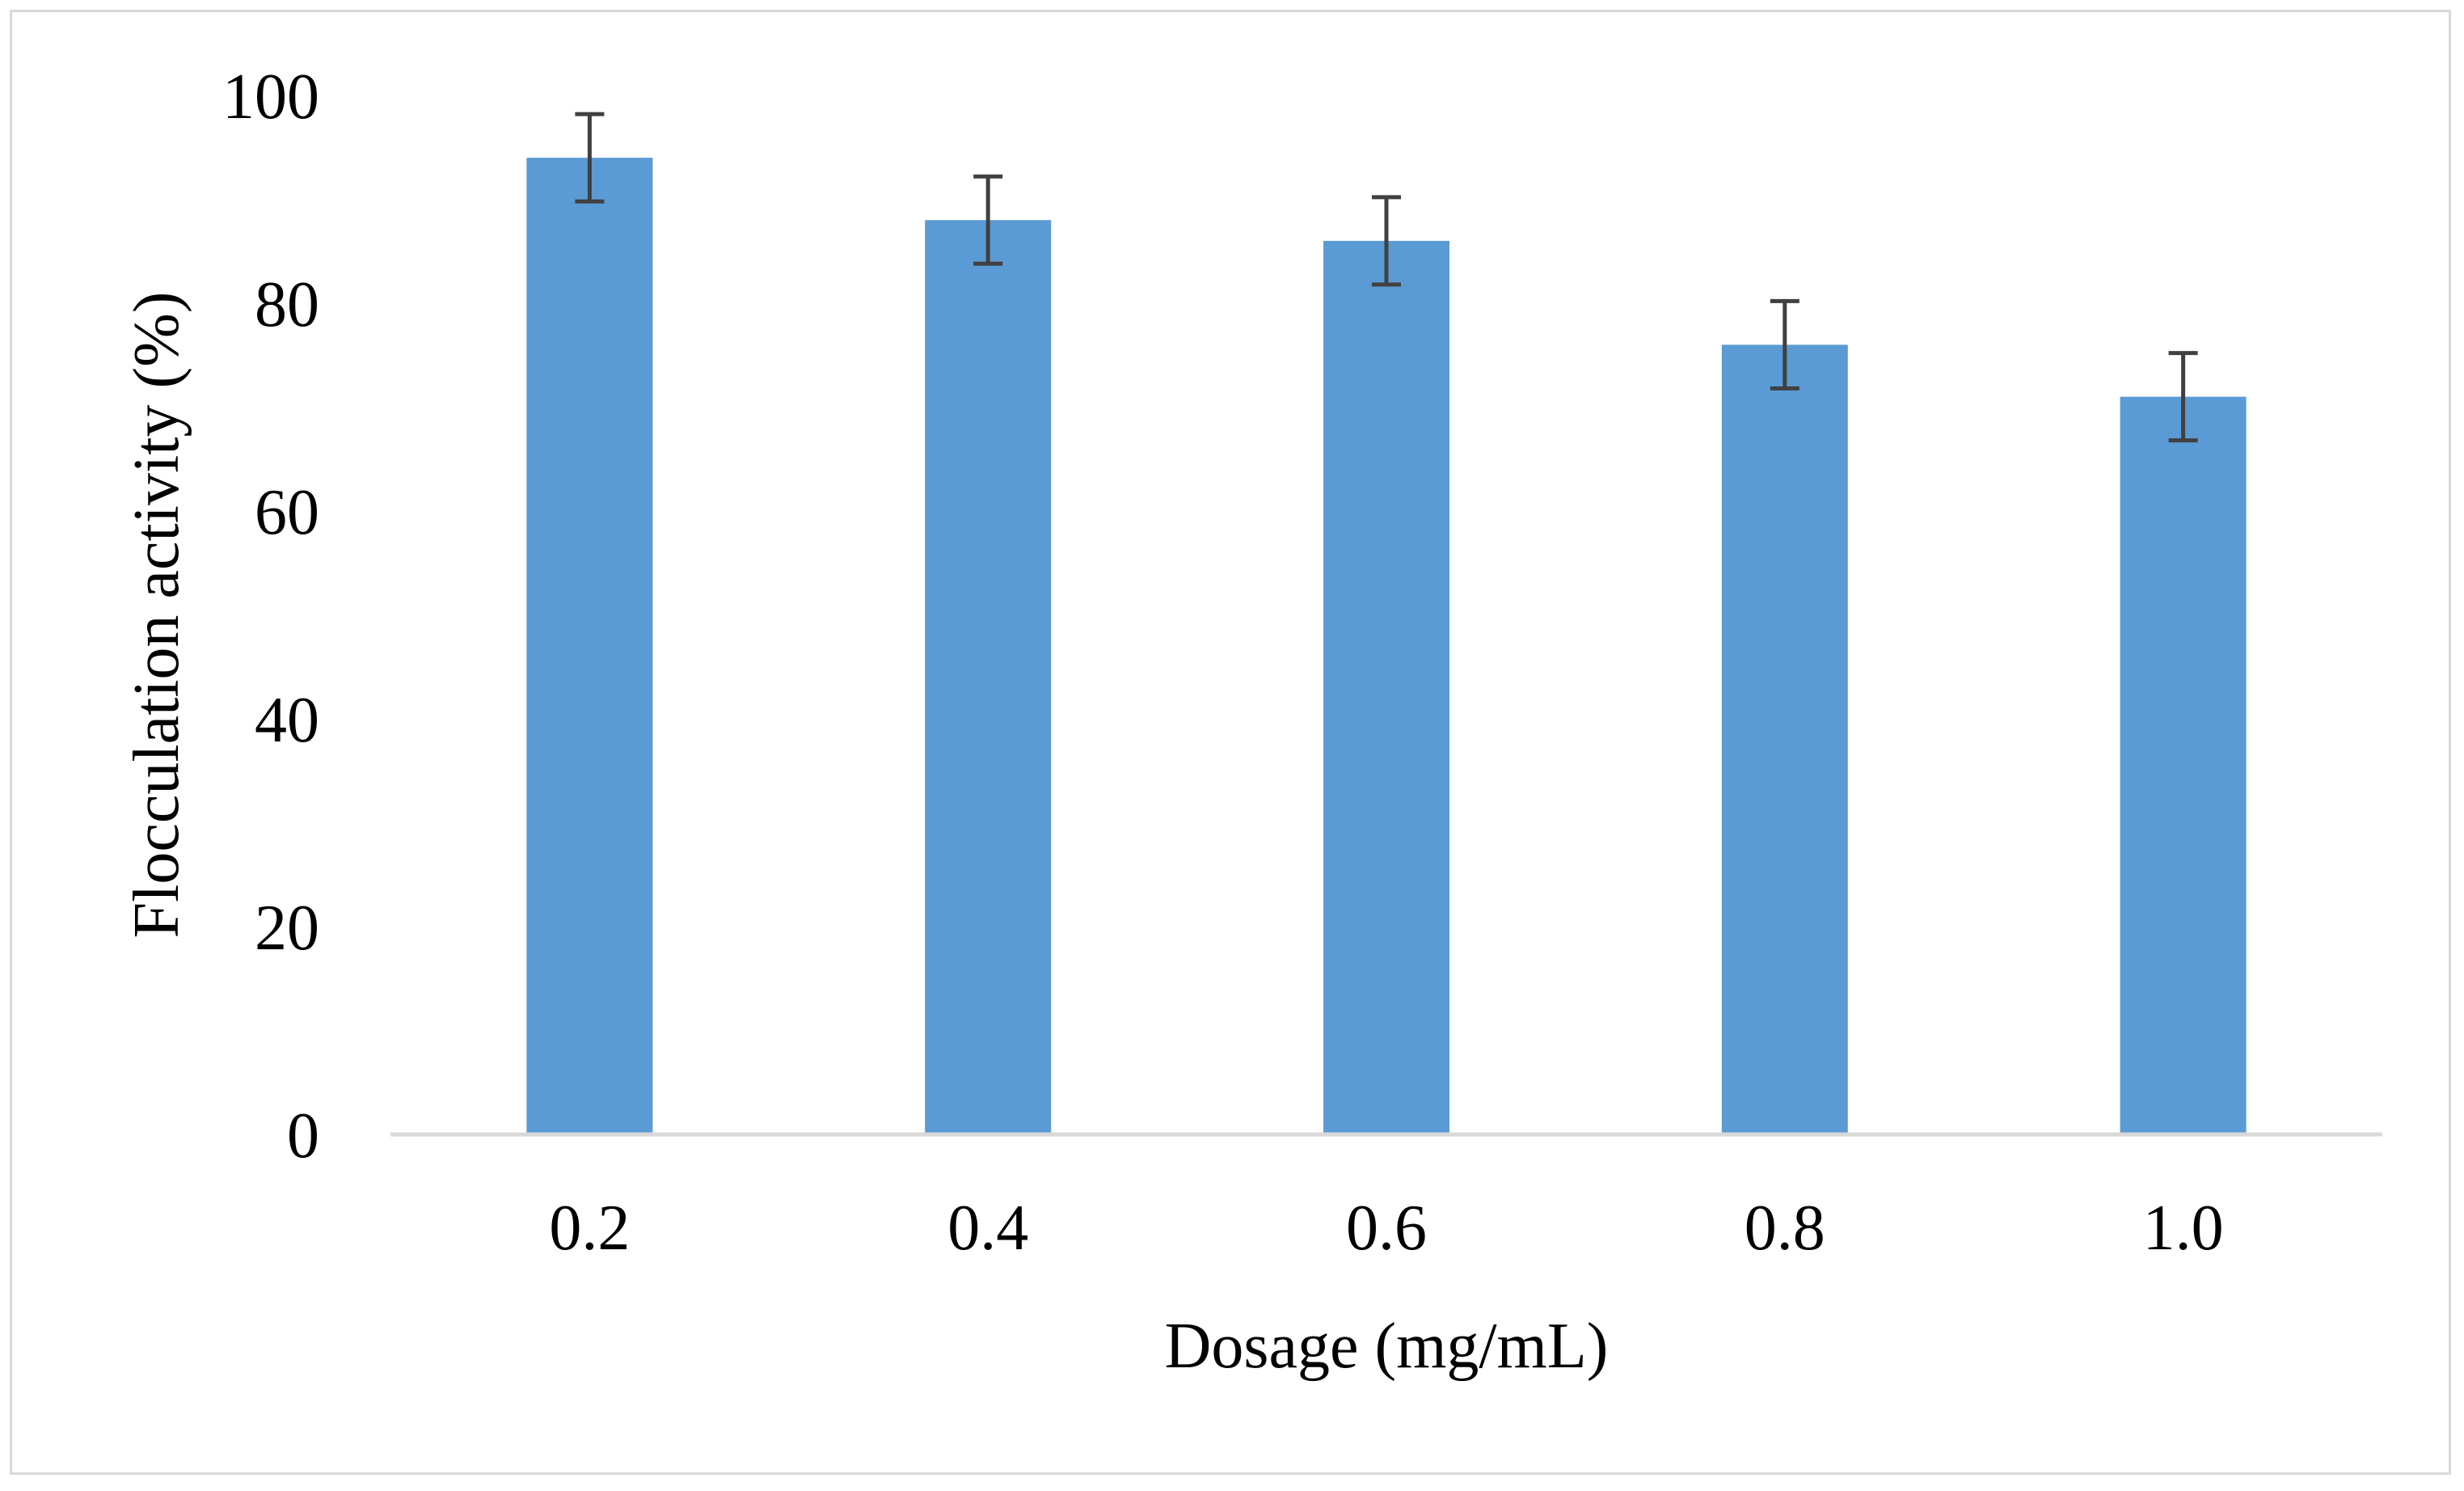  Describe the element at coordinates (157, 615) in the screenshot. I see `y-axis-title: Flocculation activity (%)` at that location.